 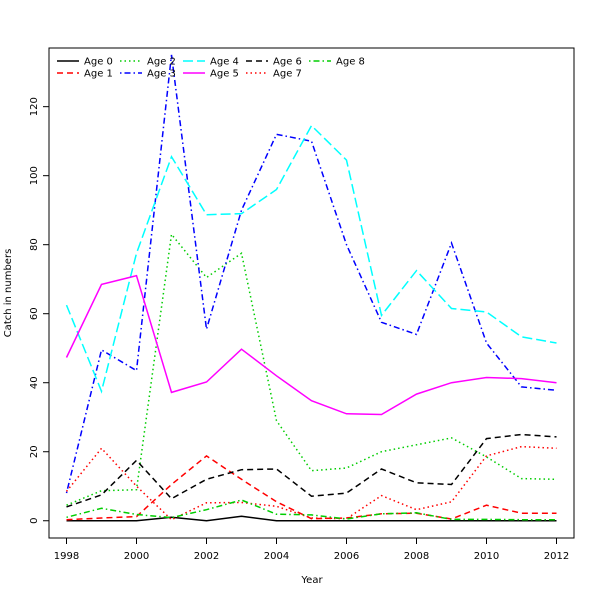 I want to click on legend-label-age-4: Age 4, so click(x=224, y=62).